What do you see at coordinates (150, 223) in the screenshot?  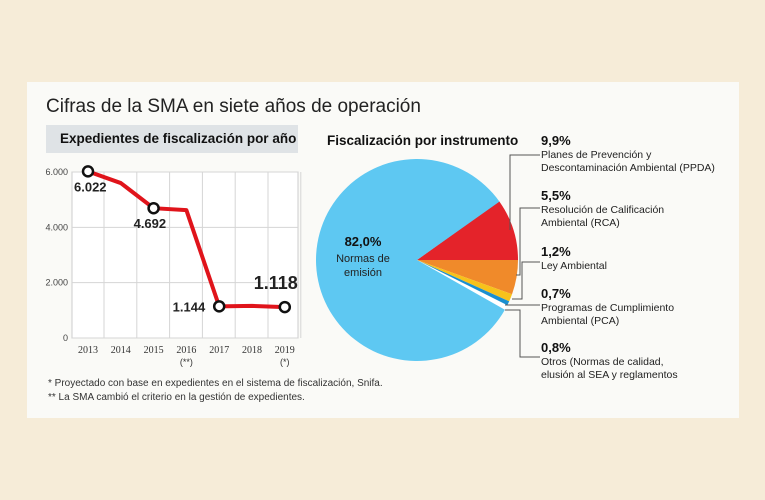 I see `data-label: 4.692` at bounding box center [150, 223].